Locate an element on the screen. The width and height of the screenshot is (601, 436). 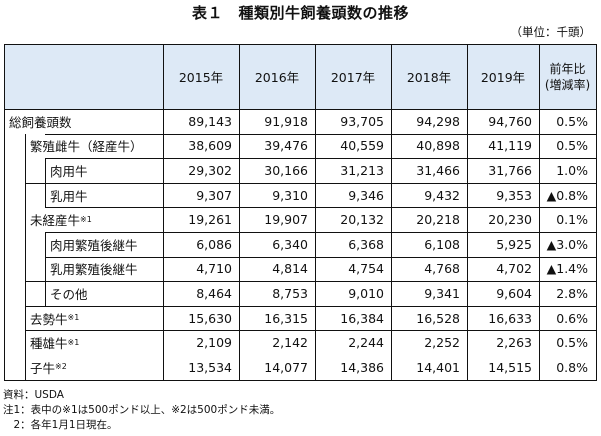
value-cell: 9,432 is located at coordinates (442, 195).